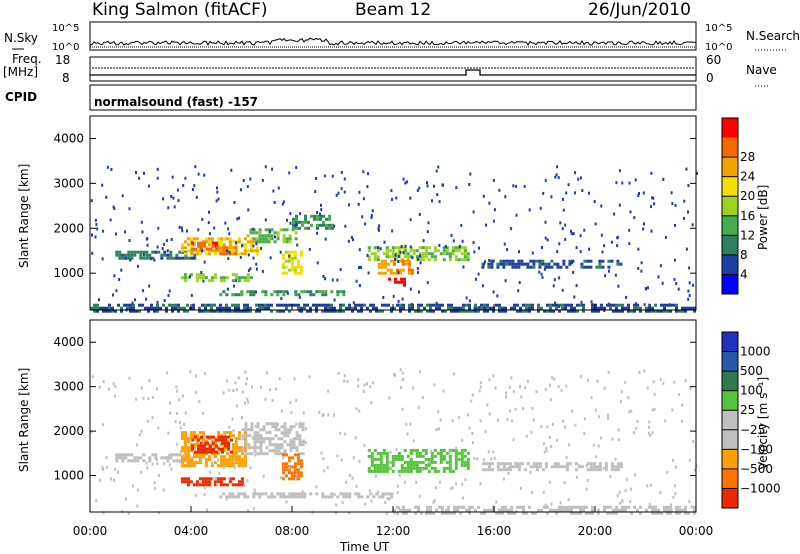 Image resolution: width=800 pixels, height=554 pixels. What do you see at coordinates (747, 235) in the screenshot?
I see `colorbar-tick-label: 12` at bounding box center [747, 235].